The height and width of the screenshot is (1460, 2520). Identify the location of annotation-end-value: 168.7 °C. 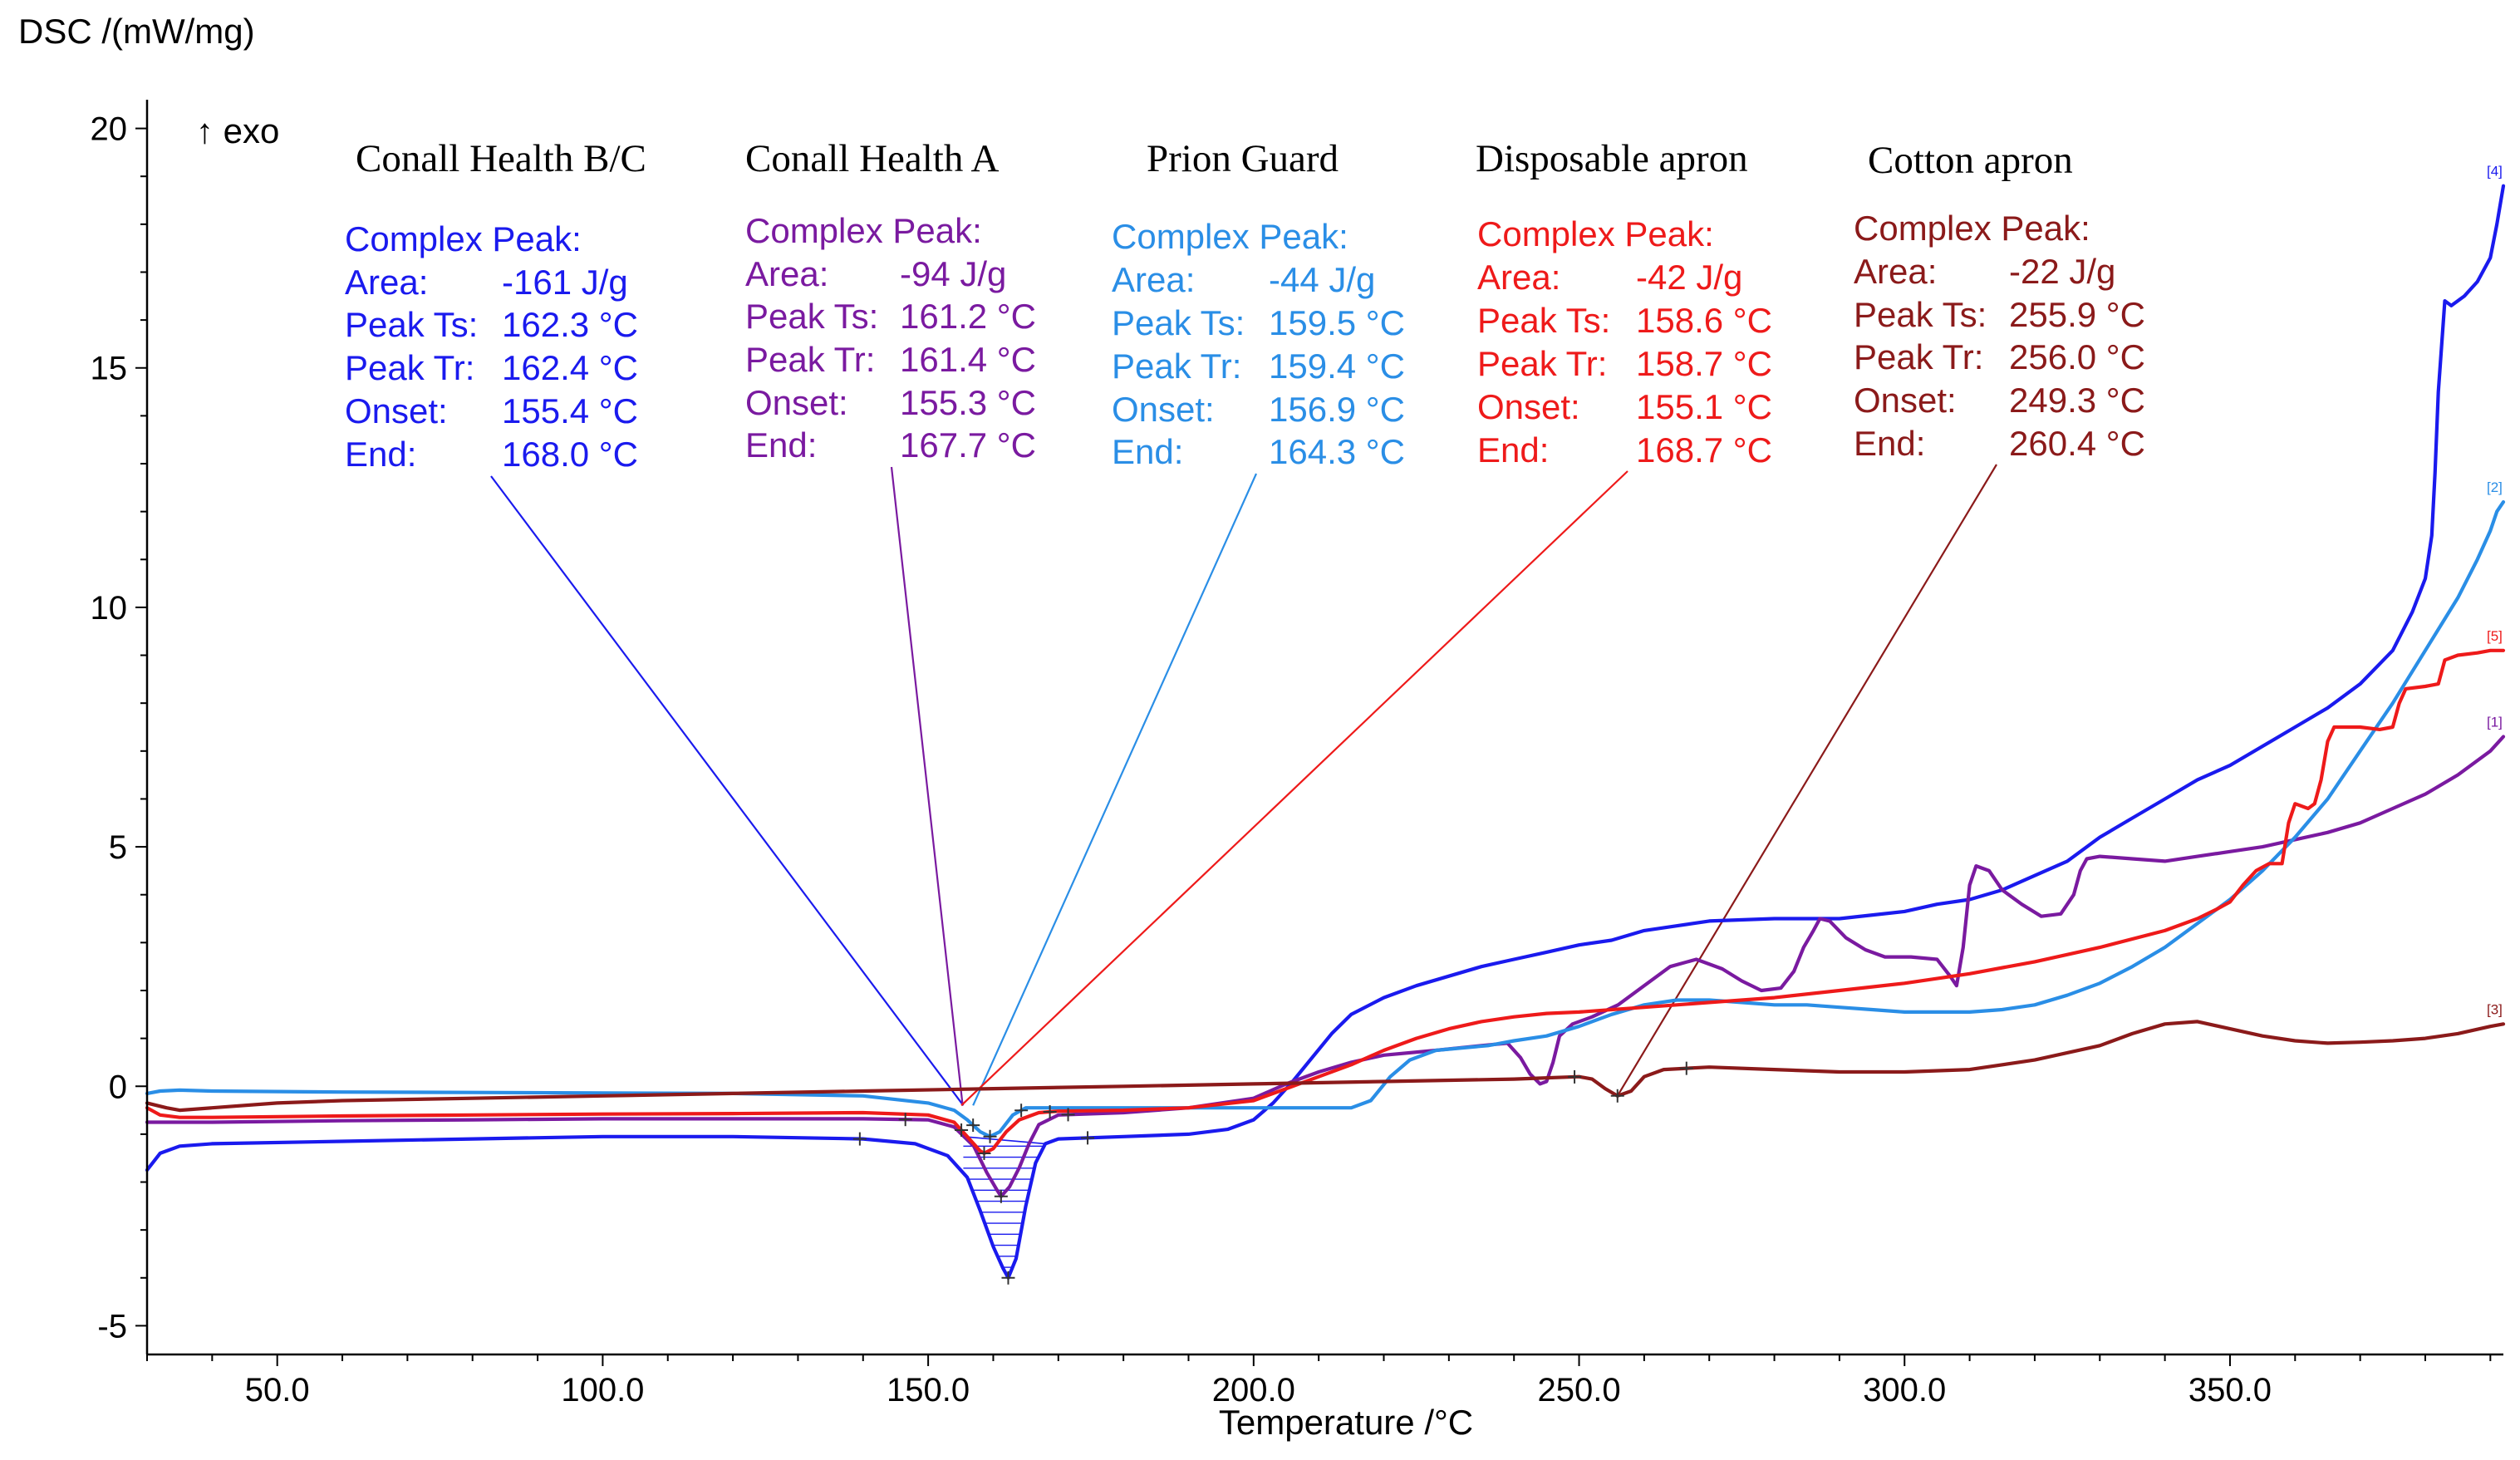
(1704, 450).